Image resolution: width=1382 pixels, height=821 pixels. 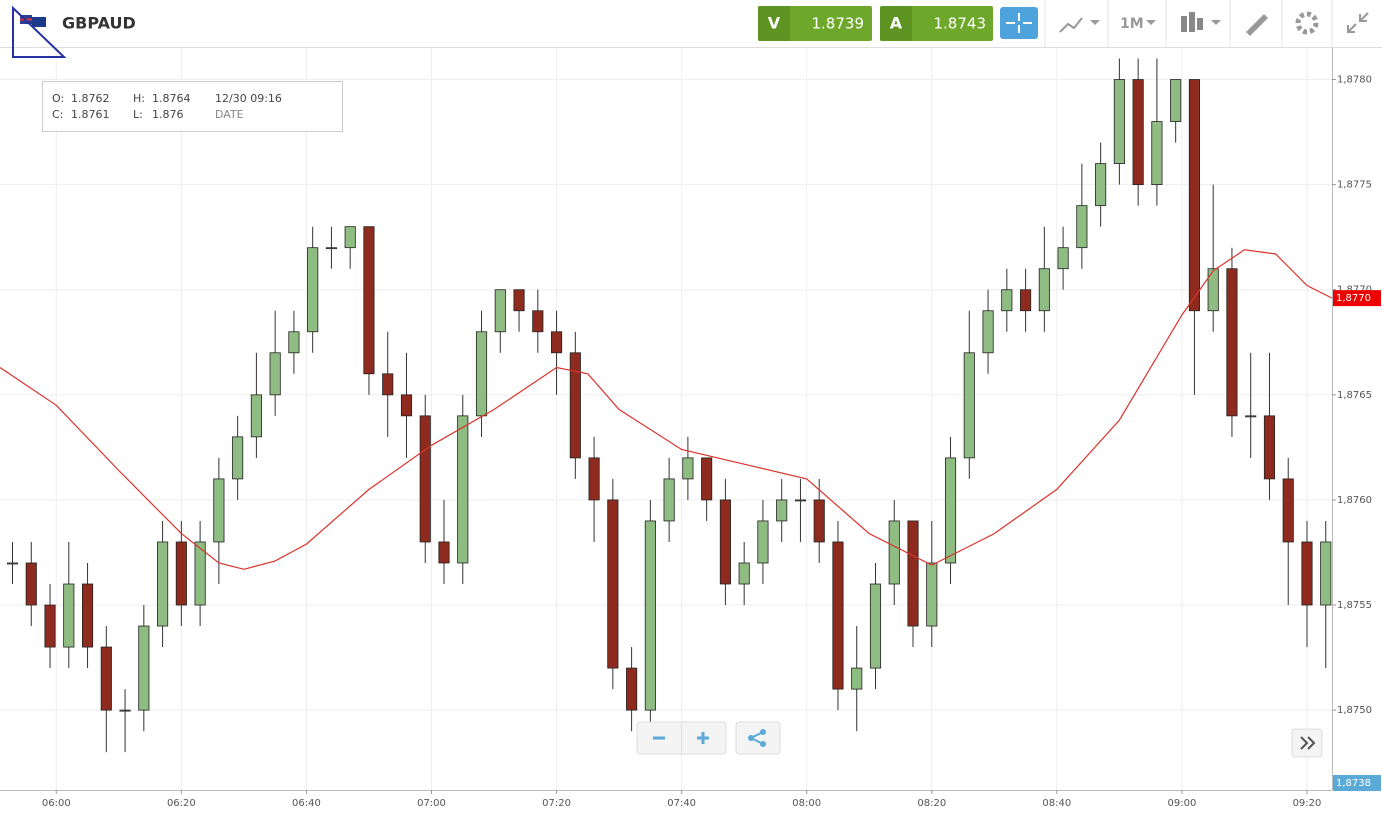 What do you see at coordinates (703, 738) in the screenshot?
I see `zoom-in` at bounding box center [703, 738].